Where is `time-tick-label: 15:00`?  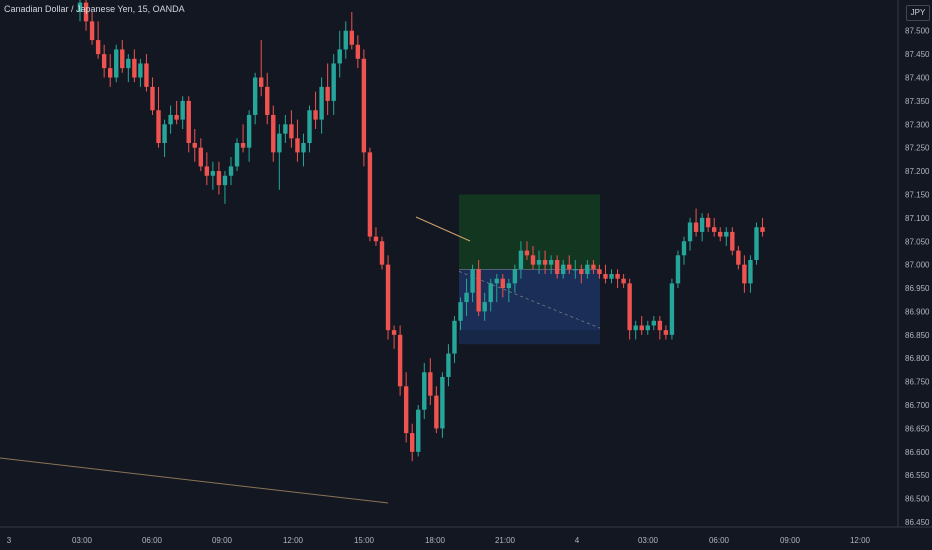 time-tick-label: 15:00 is located at coordinates (364, 540).